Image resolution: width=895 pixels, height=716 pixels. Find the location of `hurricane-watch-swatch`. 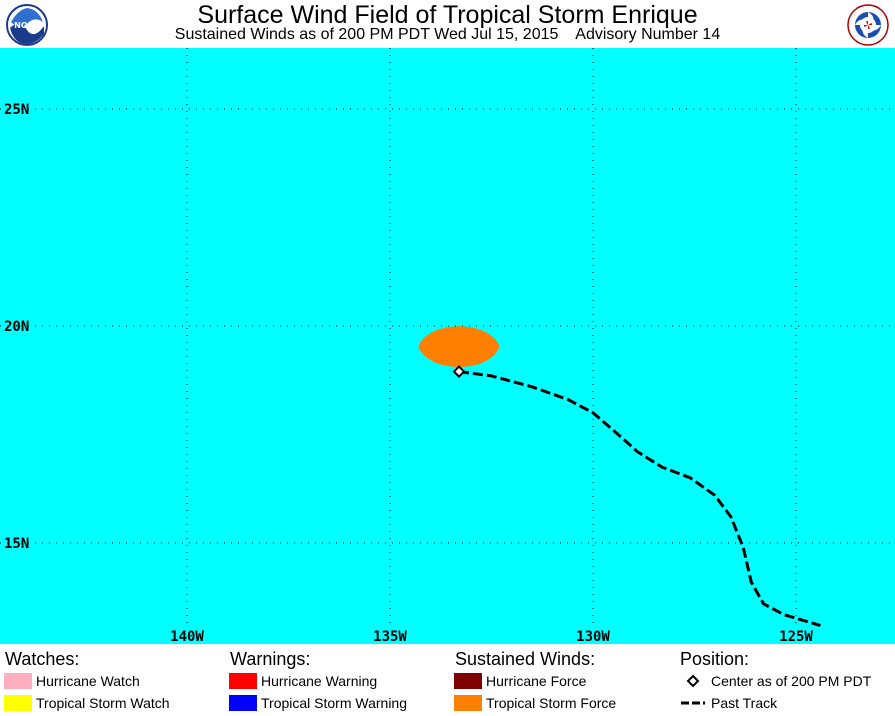

hurricane-watch-swatch is located at coordinates (18, 681).